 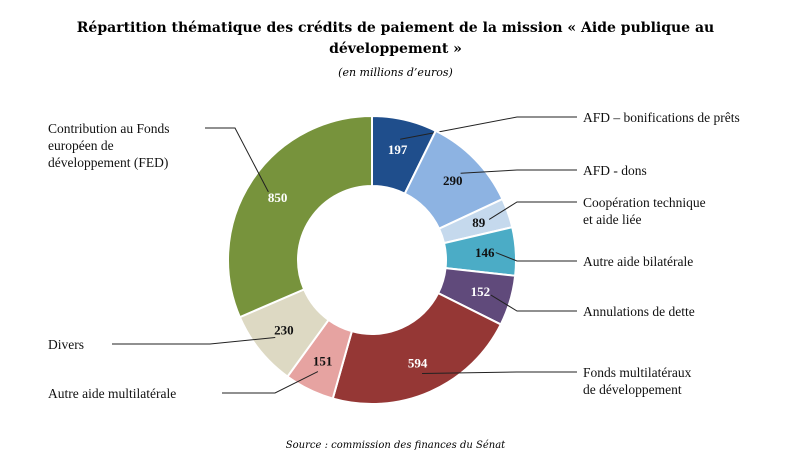 I want to click on slice-8-category-label: Divers, so click(x=66, y=344).